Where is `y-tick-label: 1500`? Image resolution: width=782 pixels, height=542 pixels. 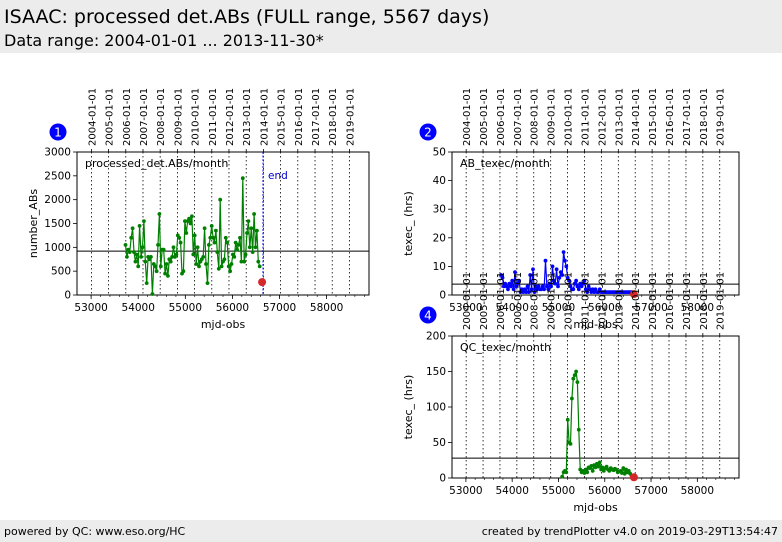 y-tick-label: 1500 is located at coordinates (57, 224).